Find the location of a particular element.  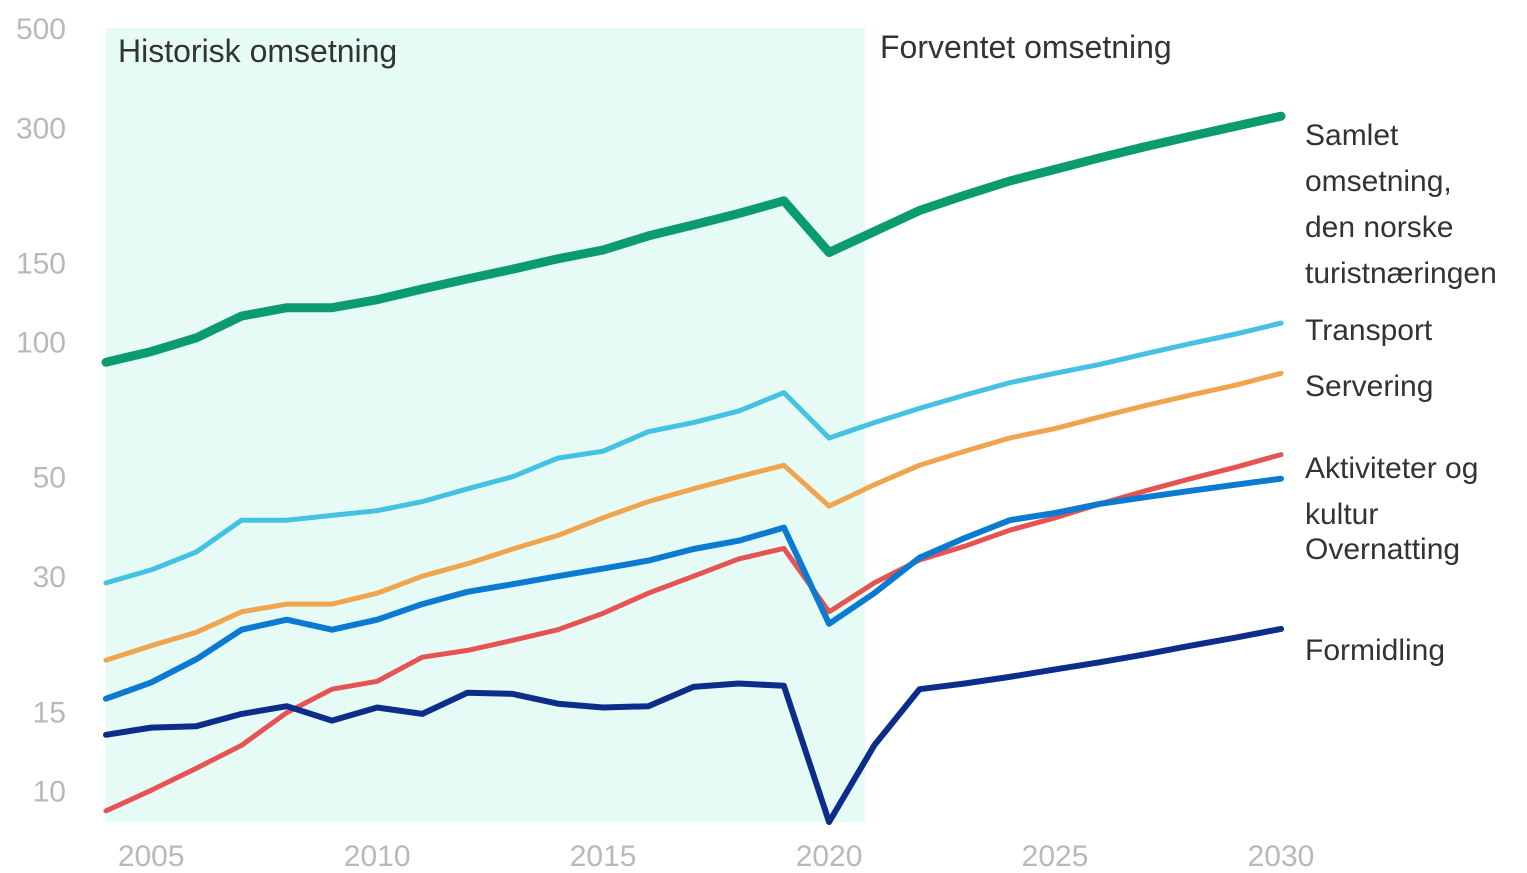

x-tick-label: 2030 is located at coordinates (1281, 856).